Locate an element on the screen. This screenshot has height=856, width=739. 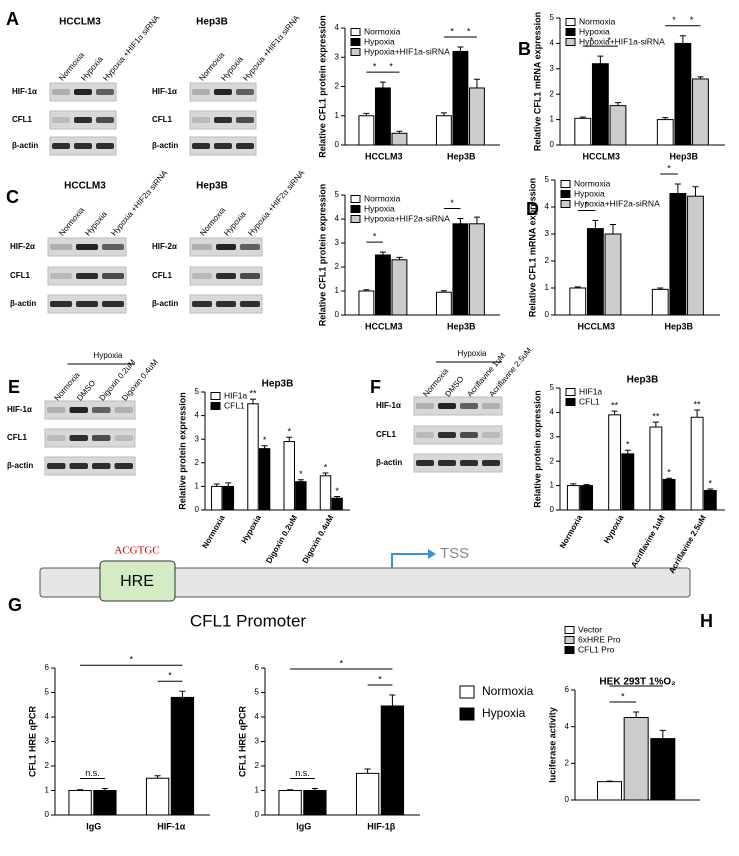
x-tick-label: HCCLM3 is located at coordinates (597, 326).